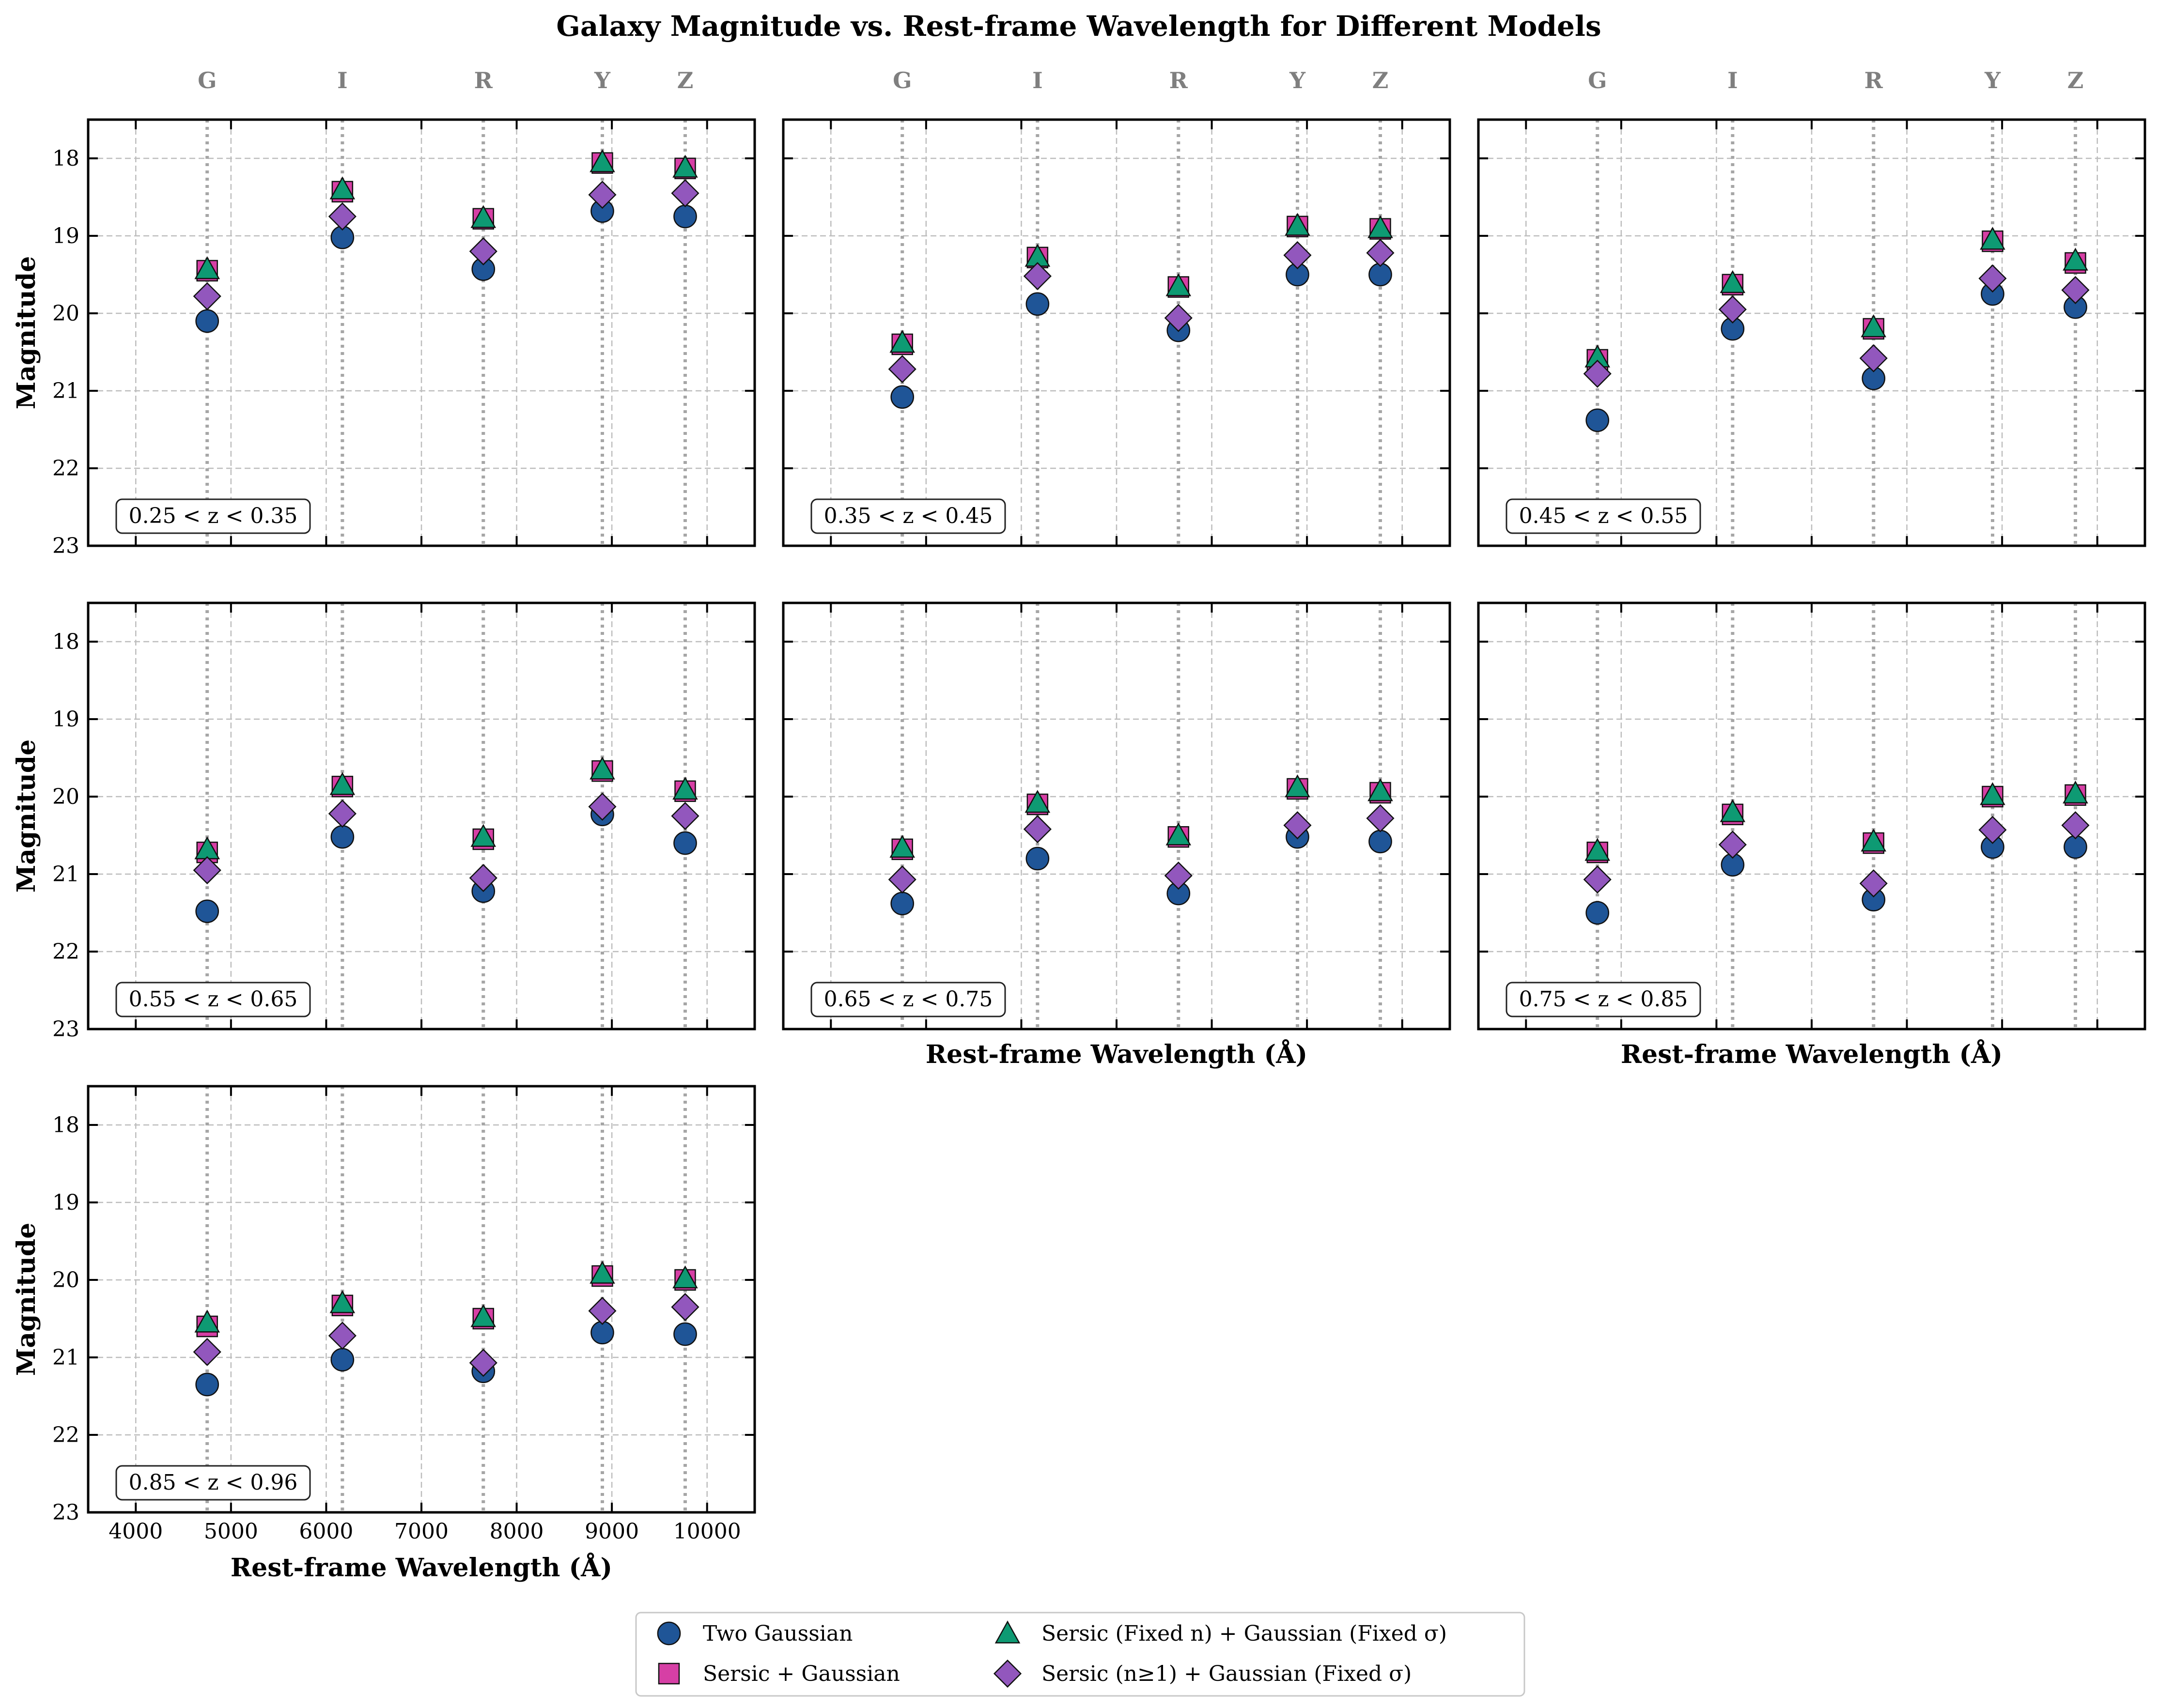 The image size is (2158, 1708). Describe the element at coordinates (65, 719) in the screenshot. I see `y-tick-label: 19` at that location.